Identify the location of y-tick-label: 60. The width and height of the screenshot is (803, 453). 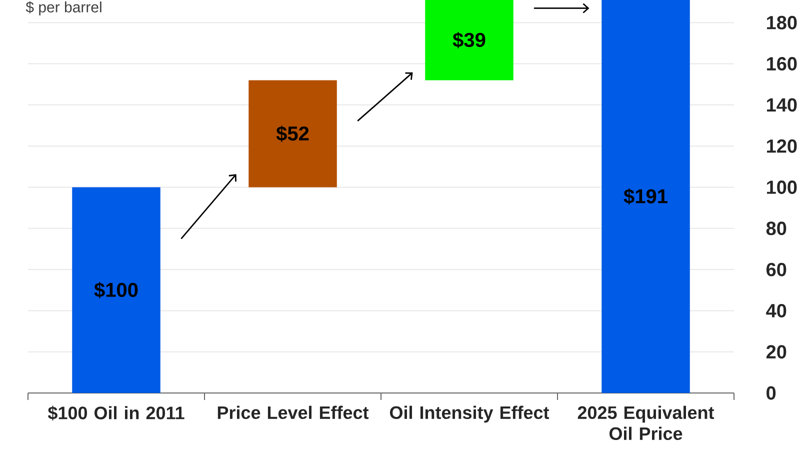
(776, 269).